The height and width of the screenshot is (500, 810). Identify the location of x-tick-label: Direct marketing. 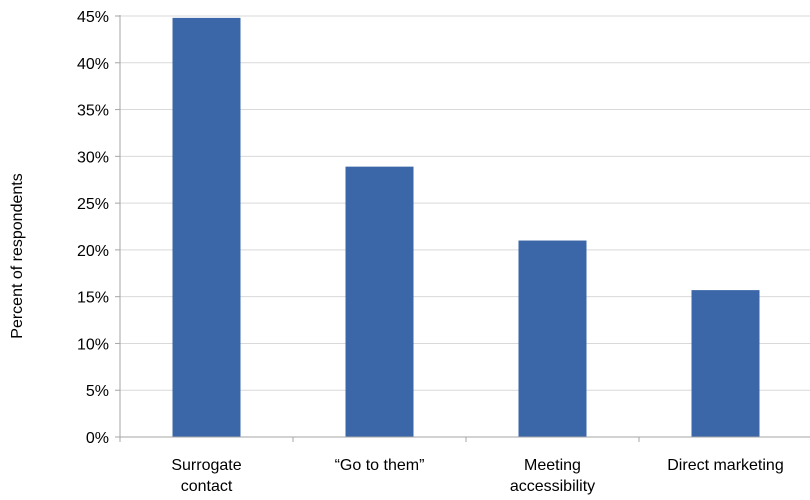
(725, 465).